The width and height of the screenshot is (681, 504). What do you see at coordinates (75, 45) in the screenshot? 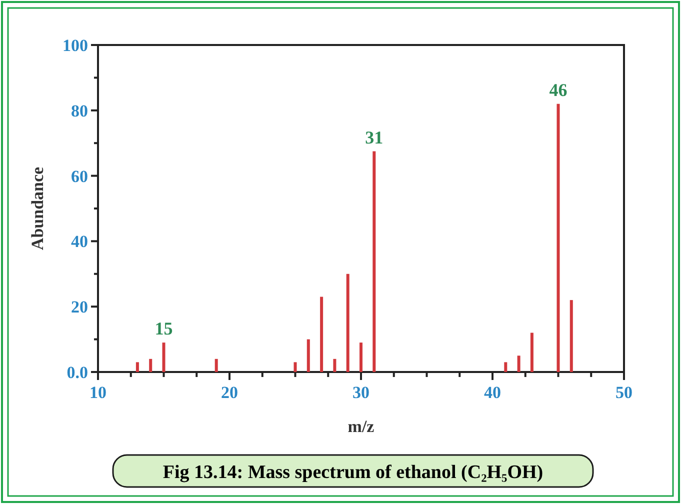
I see `y-tick-label: 100` at bounding box center [75, 45].